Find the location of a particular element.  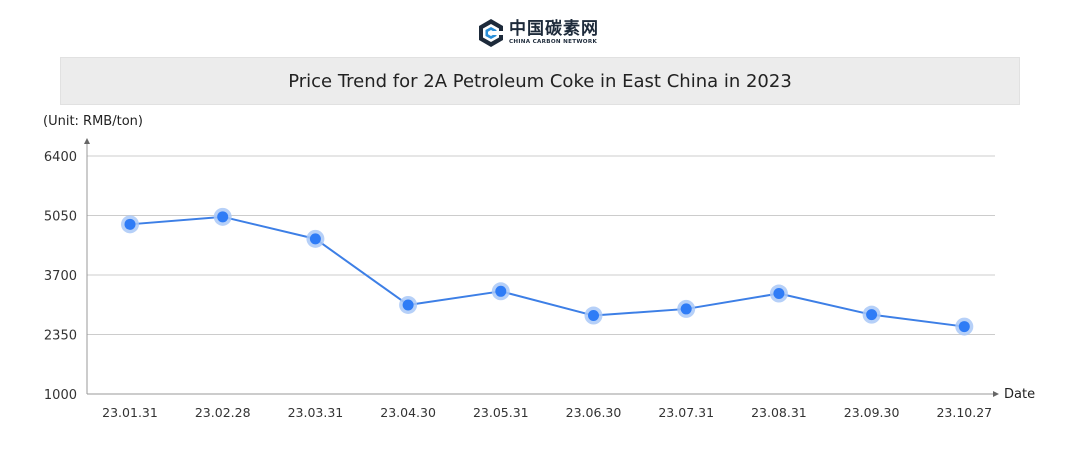

x-tick-label: 23.10.27 is located at coordinates (964, 412).